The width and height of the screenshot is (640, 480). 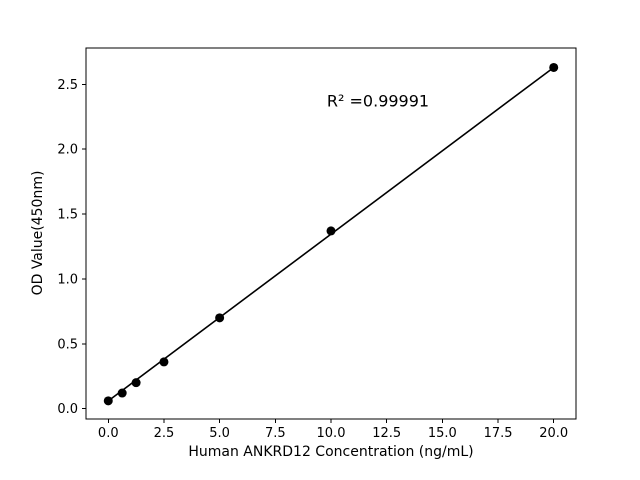 What do you see at coordinates (378, 101) in the screenshot?
I see `r-squared-annotation: R² =0.99991` at bounding box center [378, 101].